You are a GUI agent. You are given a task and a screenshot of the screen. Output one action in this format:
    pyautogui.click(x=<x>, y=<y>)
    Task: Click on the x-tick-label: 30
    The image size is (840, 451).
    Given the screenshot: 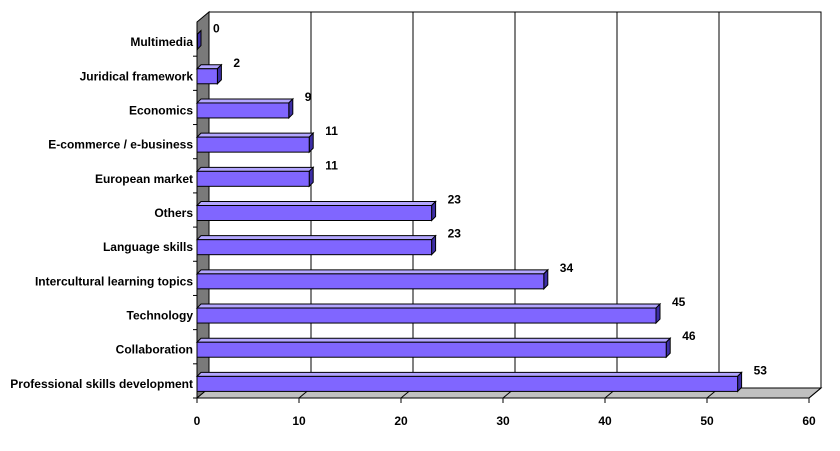 What is the action you would take?
    pyautogui.click(x=503, y=421)
    